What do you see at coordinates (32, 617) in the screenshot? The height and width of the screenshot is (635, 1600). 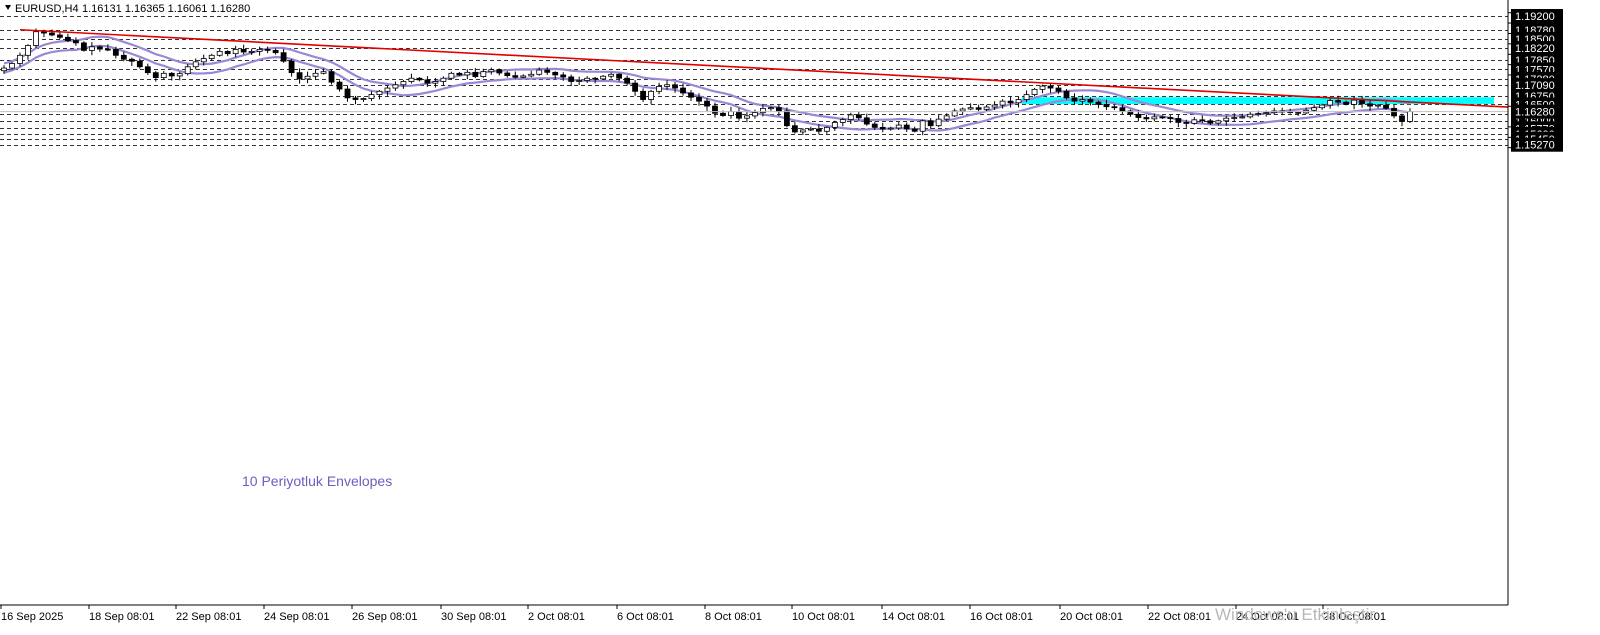 I see `x-tick-label: 16 Sep 2025` at bounding box center [32, 617].